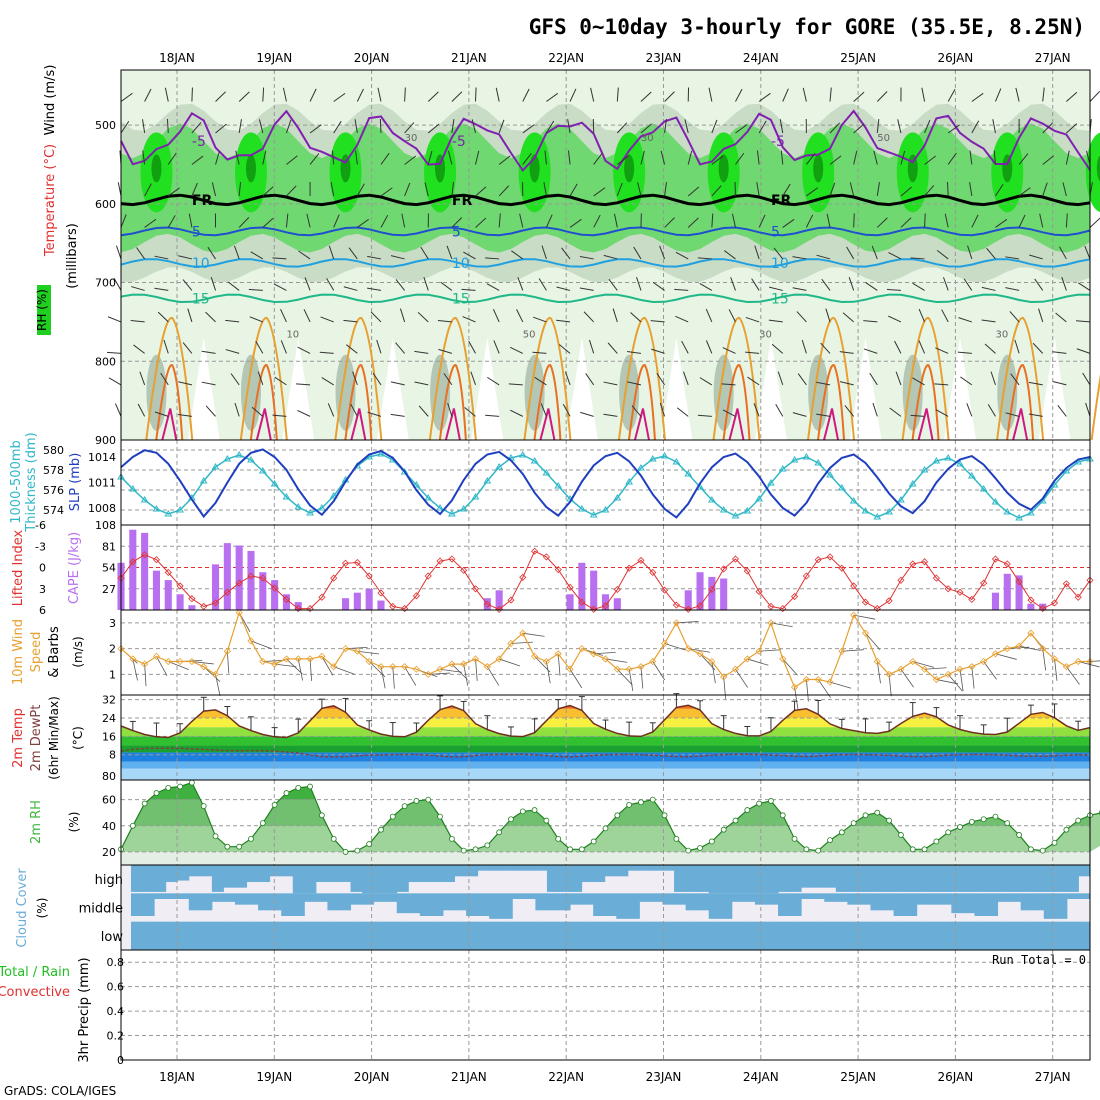 The height and width of the screenshot is (1100, 1100). I want to click on rh-contour-label: 50, so click(883, 138).